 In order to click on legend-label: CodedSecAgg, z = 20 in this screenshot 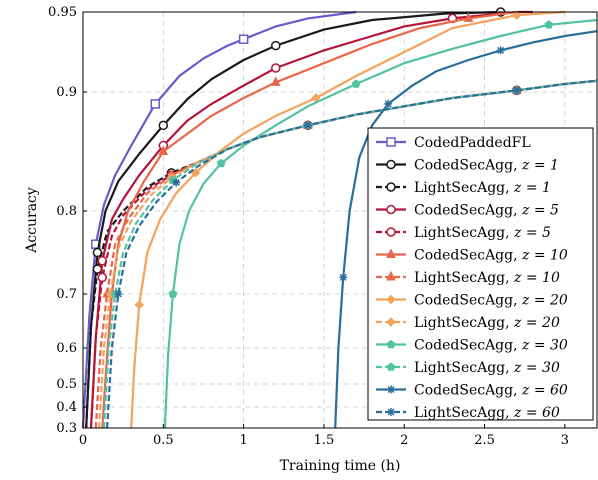, I will do `click(491, 301)`.